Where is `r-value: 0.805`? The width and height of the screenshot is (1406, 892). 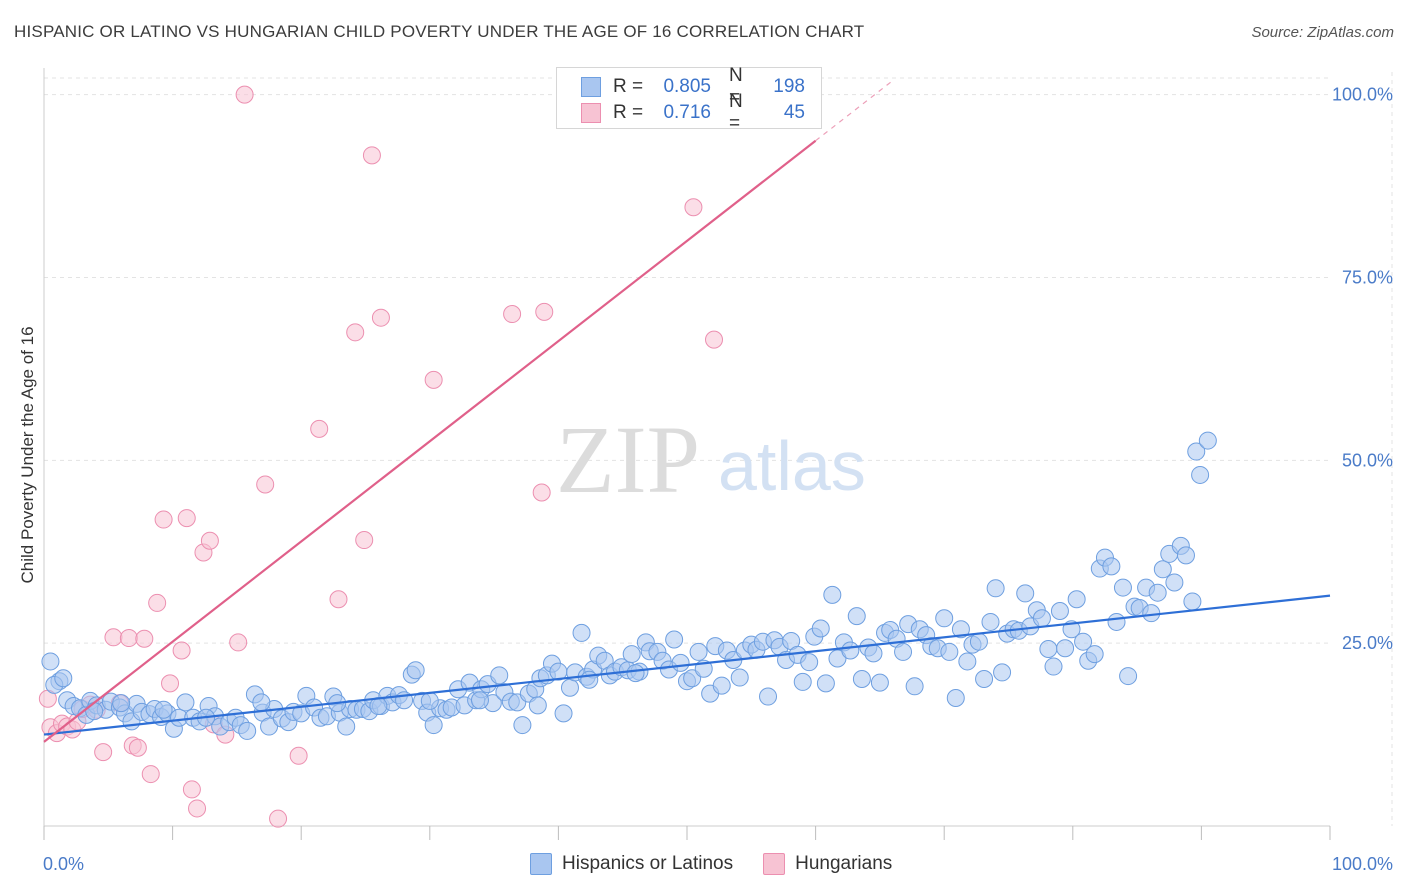
r-value: 0.805 is located at coordinates (687, 86).